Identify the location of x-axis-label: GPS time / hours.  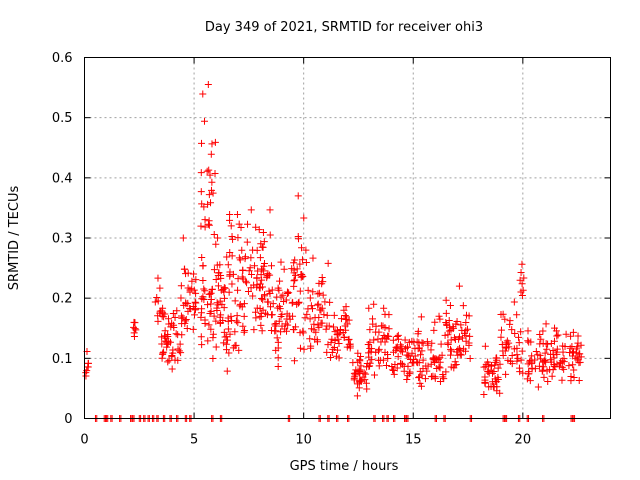
(344, 466).